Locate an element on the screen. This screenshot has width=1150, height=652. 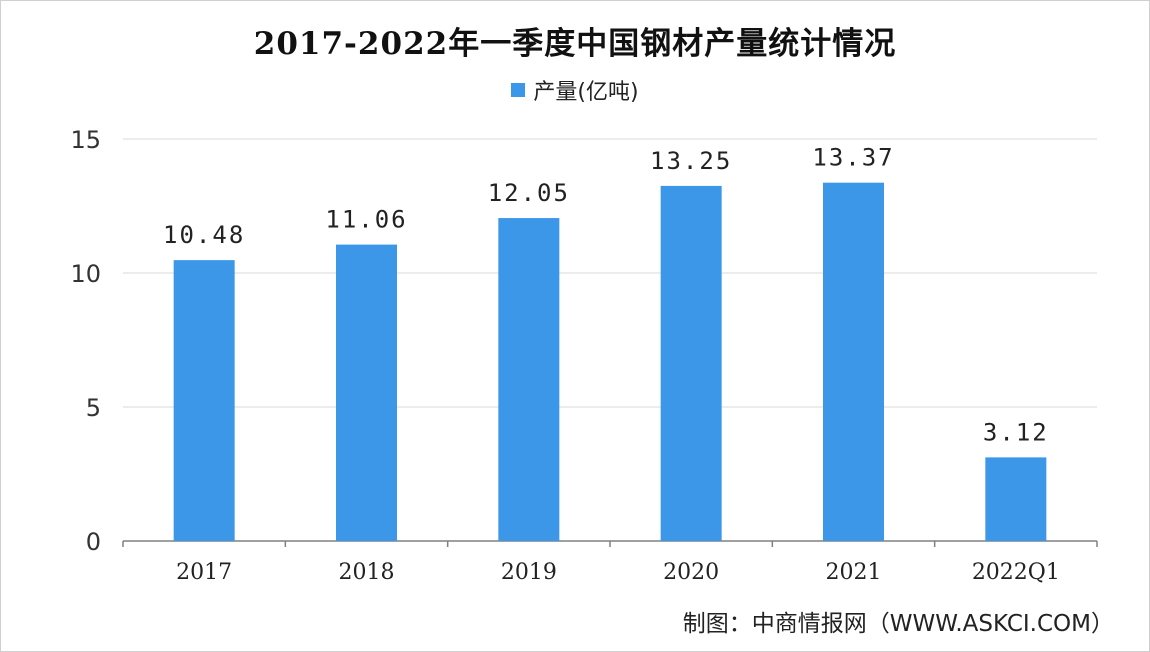
data-label: 13.37 is located at coordinates (853, 158).